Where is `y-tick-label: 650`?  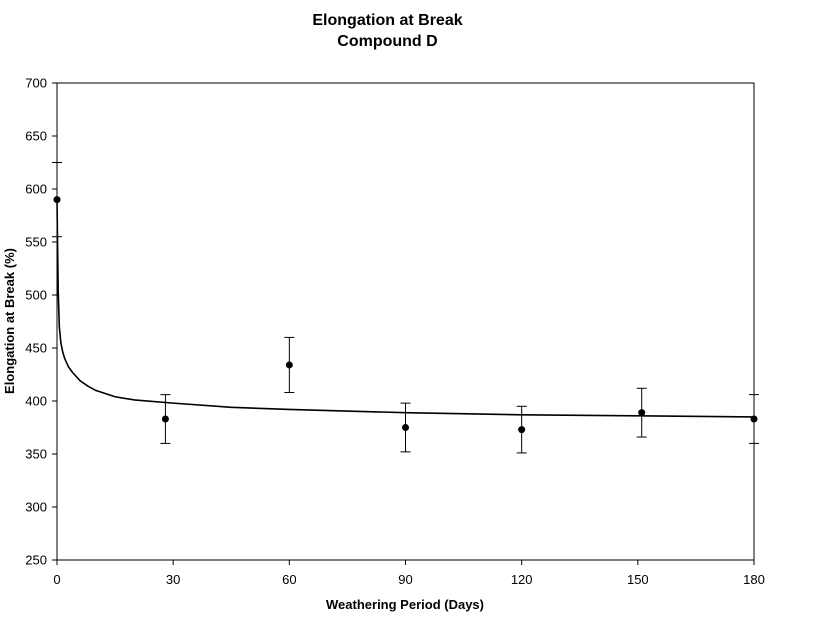
y-tick-label: 650 is located at coordinates (36, 136).